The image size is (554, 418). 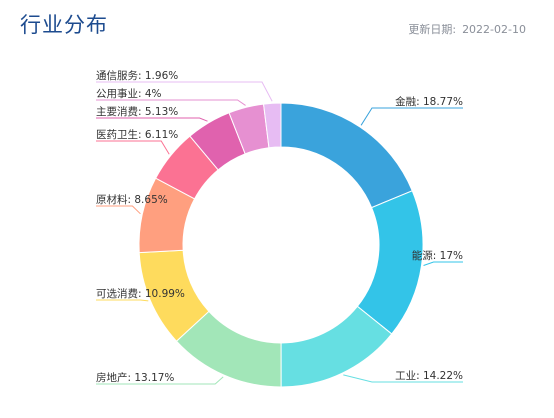 What do you see at coordinates (137, 111) in the screenshot?
I see `slice-label-8: 主要消费: 5.13%` at bounding box center [137, 111].